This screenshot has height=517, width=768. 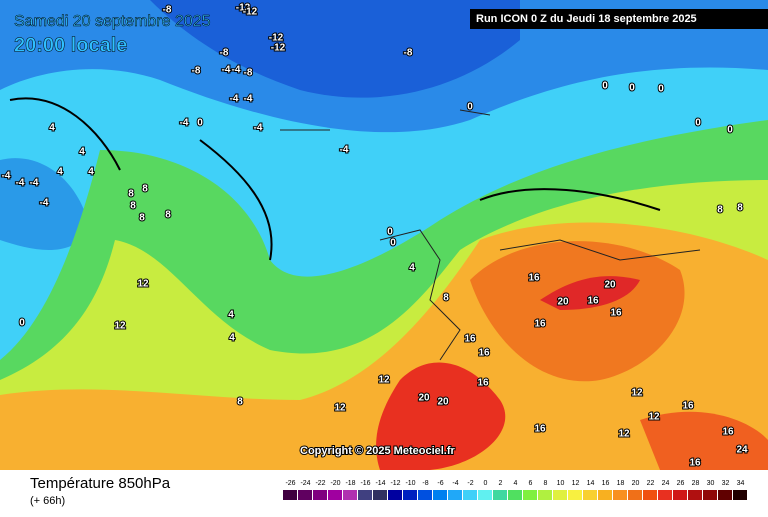 What do you see at coordinates (590, 293) in the screenshot?
I see `very-hot` at bounding box center [590, 293].